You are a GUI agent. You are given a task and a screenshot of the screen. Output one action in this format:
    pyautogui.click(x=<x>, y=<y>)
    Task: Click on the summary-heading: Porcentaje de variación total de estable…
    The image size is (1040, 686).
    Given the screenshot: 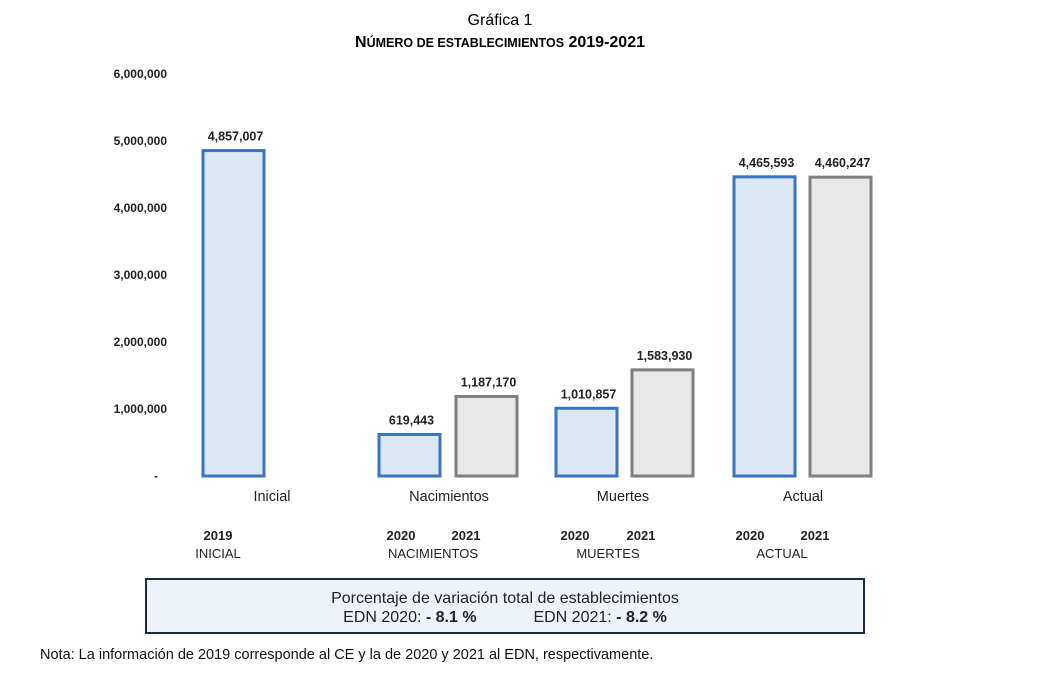 What is the action you would take?
    pyautogui.click(x=505, y=598)
    